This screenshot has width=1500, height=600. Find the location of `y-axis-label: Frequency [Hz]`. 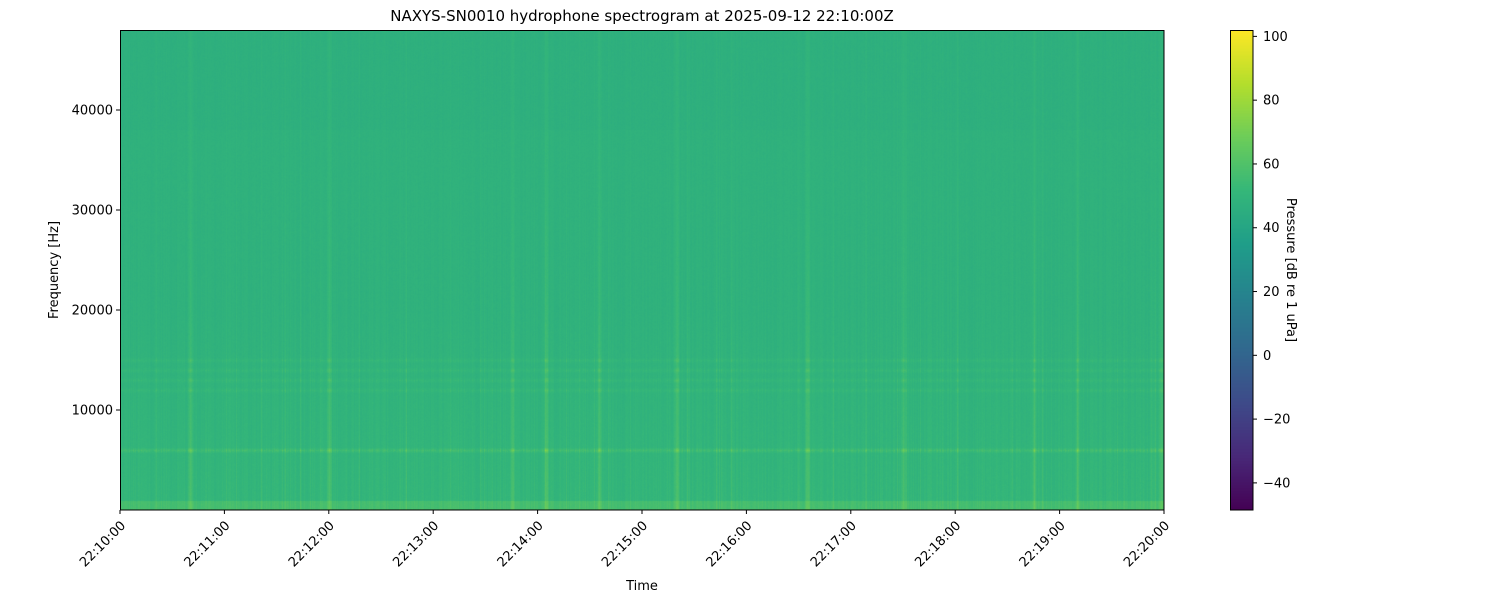

y-axis-label: Frequency [Hz] is located at coordinates (54, 270).